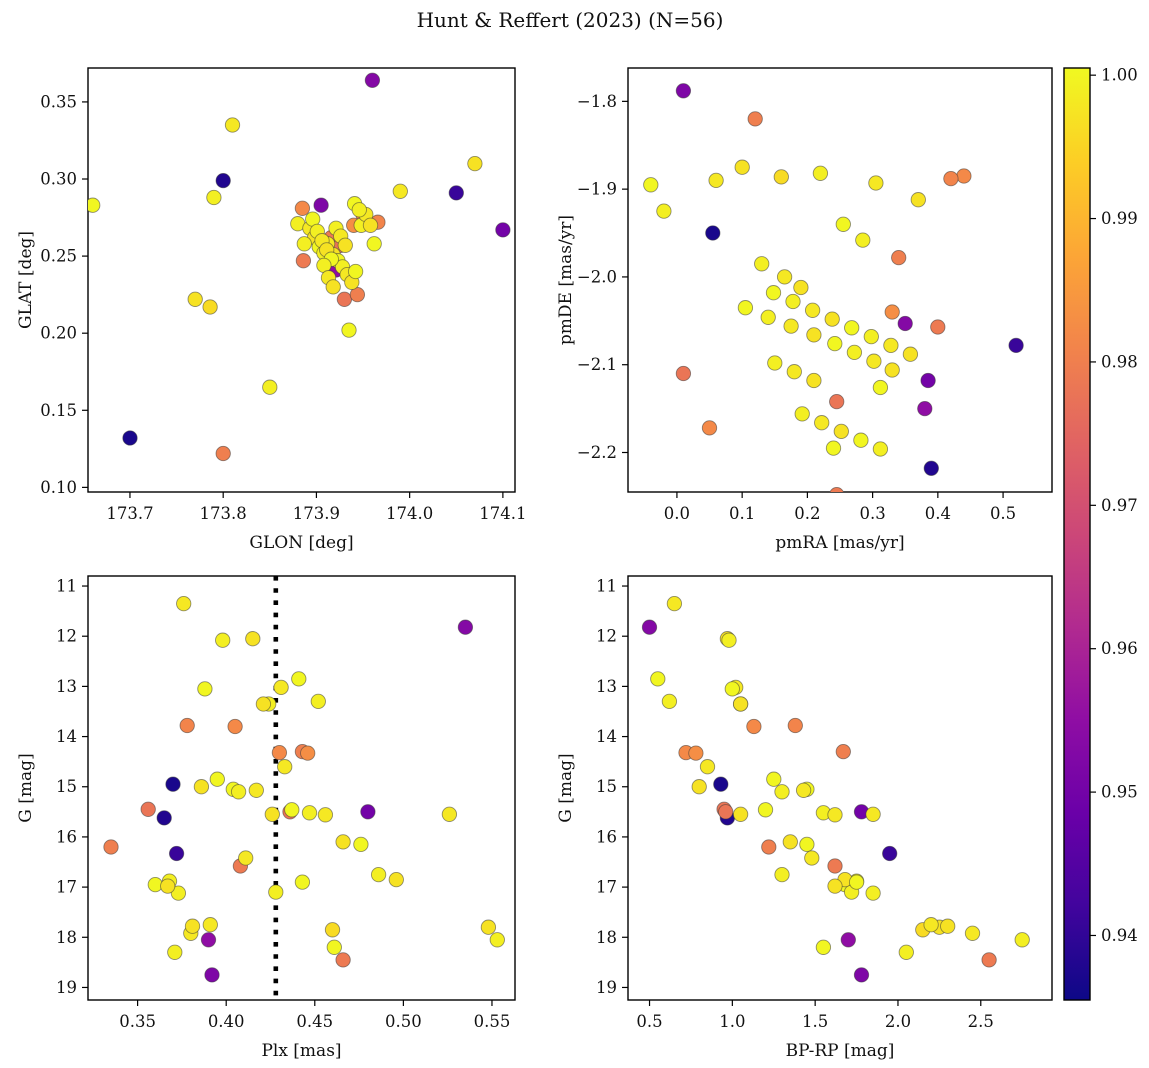 This screenshot has height=1068, width=1149. I want to click on y-tick-label: −2.2, so click(597, 452).